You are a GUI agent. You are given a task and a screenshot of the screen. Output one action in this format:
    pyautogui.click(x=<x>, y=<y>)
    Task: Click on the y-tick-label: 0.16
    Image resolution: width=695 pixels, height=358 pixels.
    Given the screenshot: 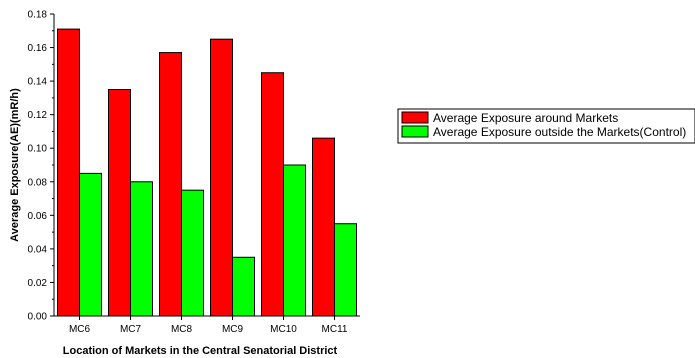 What is the action you would take?
    pyautogui.click(x=38, y=48)
    